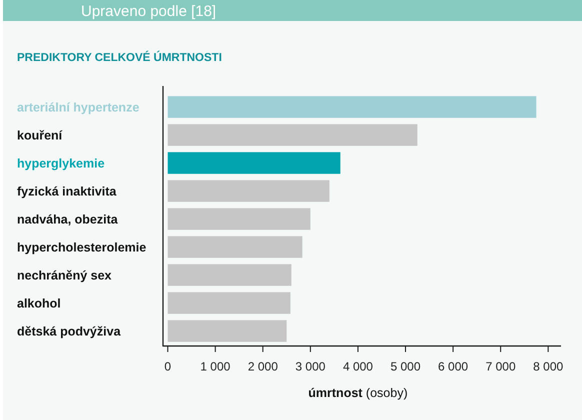  Describe the element at coordinates (358, 367) in the screenshot. I see `x-tick-label: 4 000` at that location.